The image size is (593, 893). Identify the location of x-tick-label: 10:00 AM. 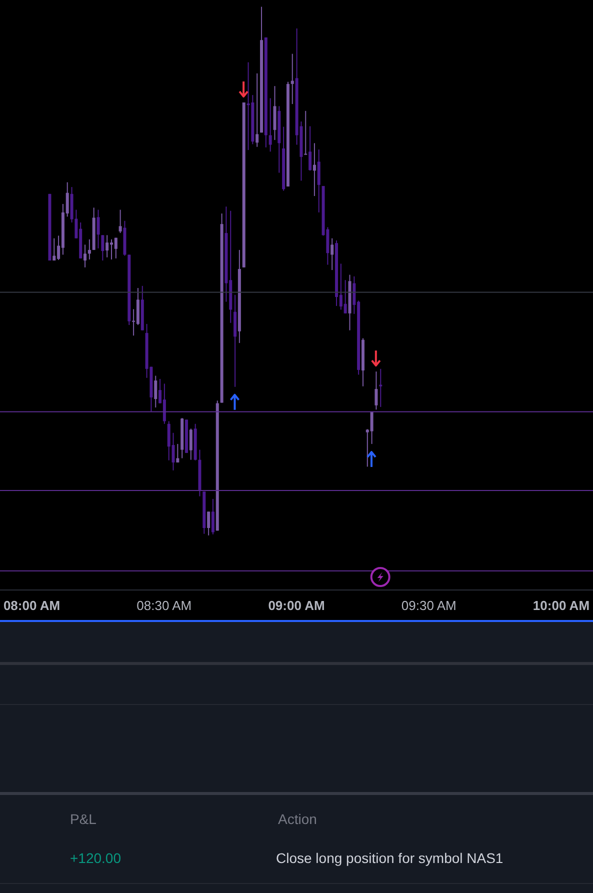
(561, 605).